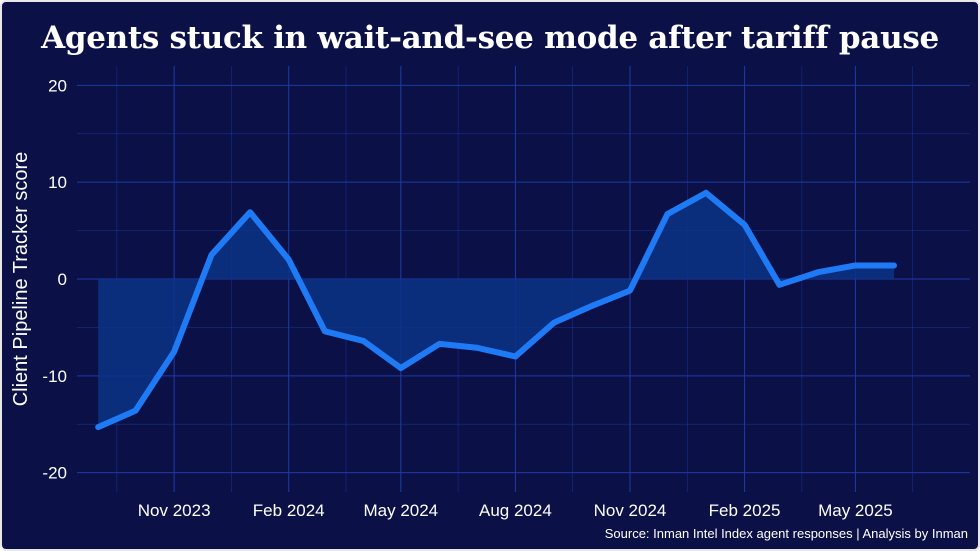 This screenshot has height=551, width=980. I want to click on y-tick-label: 10, so click(57, 182).